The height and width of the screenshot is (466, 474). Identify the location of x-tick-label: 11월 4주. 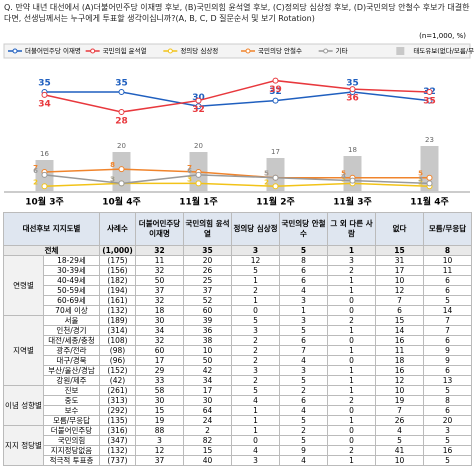
(429, 202).